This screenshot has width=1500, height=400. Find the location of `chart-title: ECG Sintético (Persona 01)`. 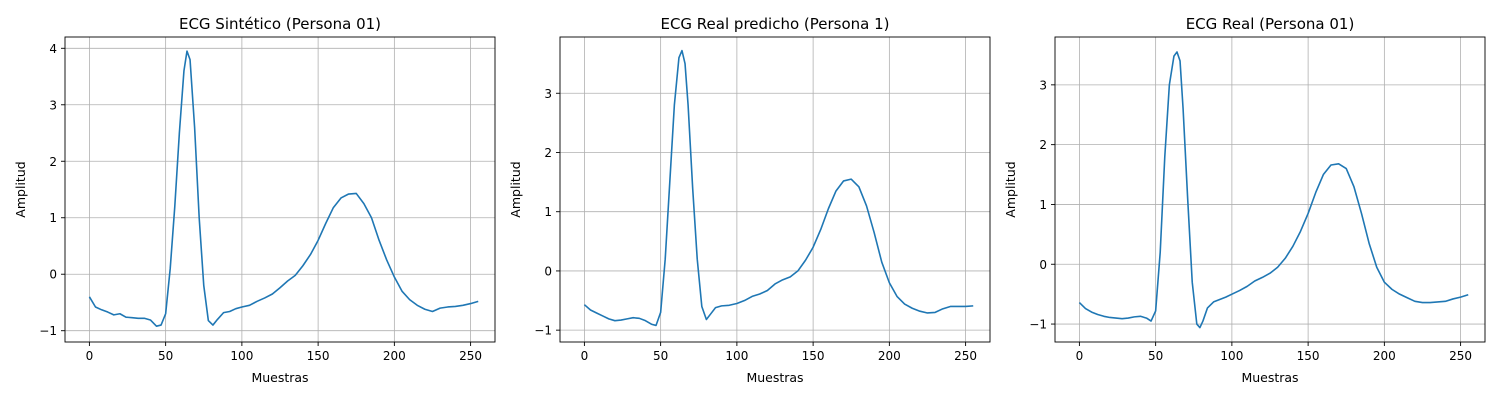

chart-title: ECG Sintético (Persona 01) is located at coordinates (280, 24).